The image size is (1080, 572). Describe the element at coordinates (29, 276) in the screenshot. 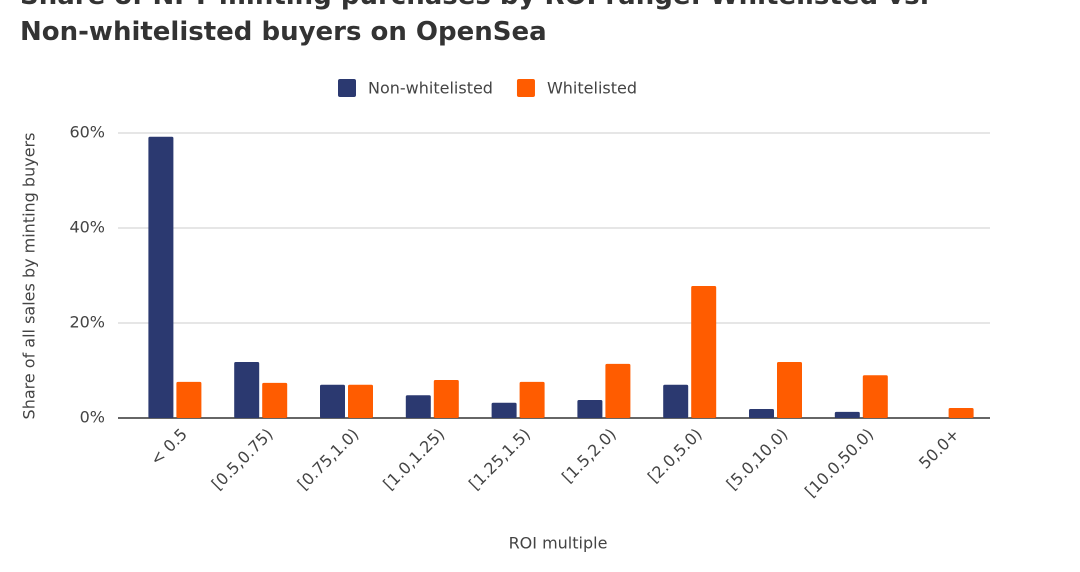

I see `y-axis-label: Share of all sales by minting buyers` at that location.